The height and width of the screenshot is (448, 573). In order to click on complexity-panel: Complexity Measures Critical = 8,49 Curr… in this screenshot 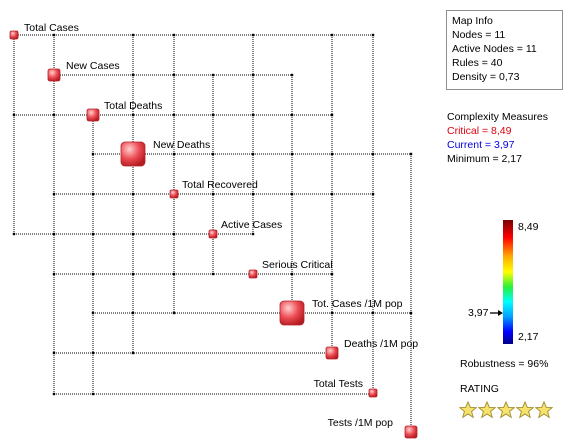, I will do `click(507, 138)`.